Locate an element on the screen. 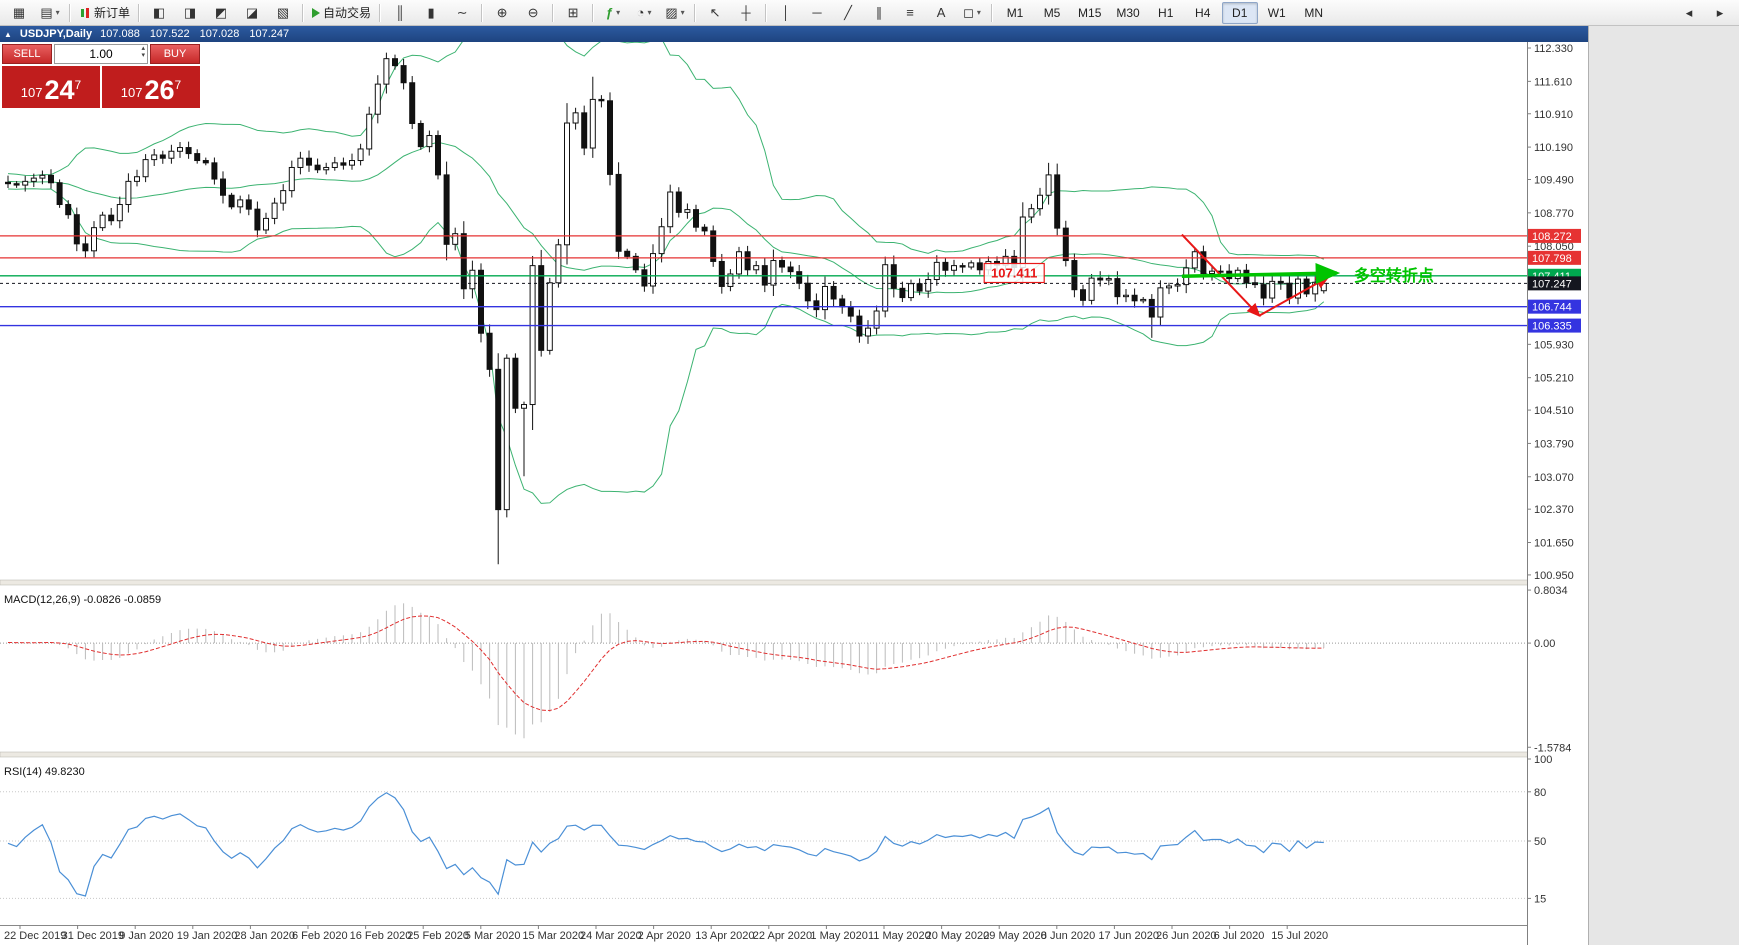 The image size is (1739, 945). button-label: MN is located at coordinates (1314, 12).